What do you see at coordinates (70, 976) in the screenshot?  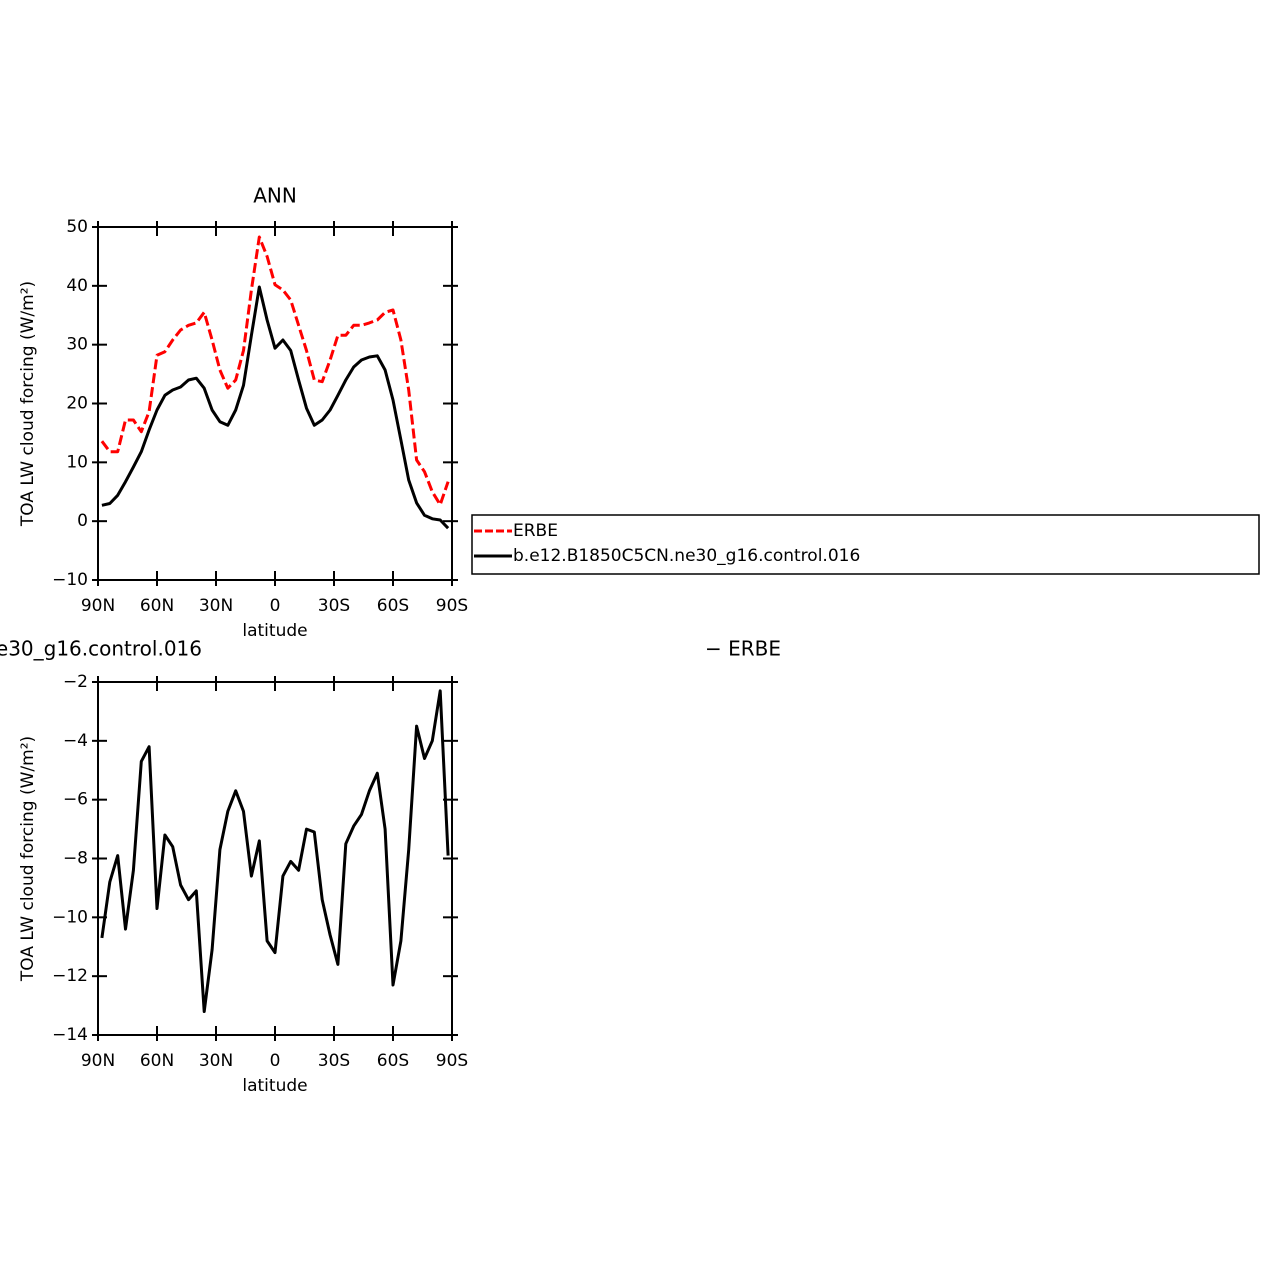 I see `y-tick-label: −12` at bounding box center [70, 976].